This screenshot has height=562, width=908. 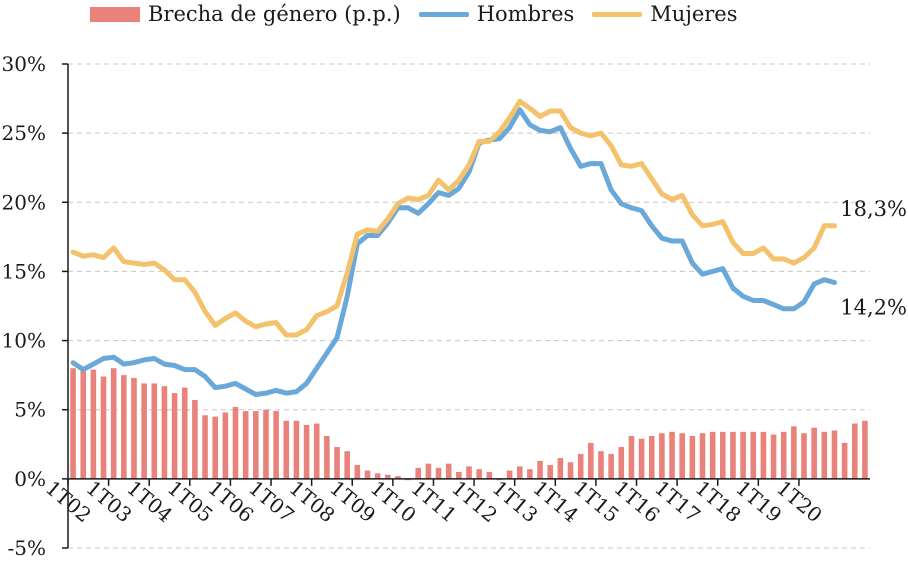 I want to click on legend-item-men: Hombres, so click(x=496, y=14).